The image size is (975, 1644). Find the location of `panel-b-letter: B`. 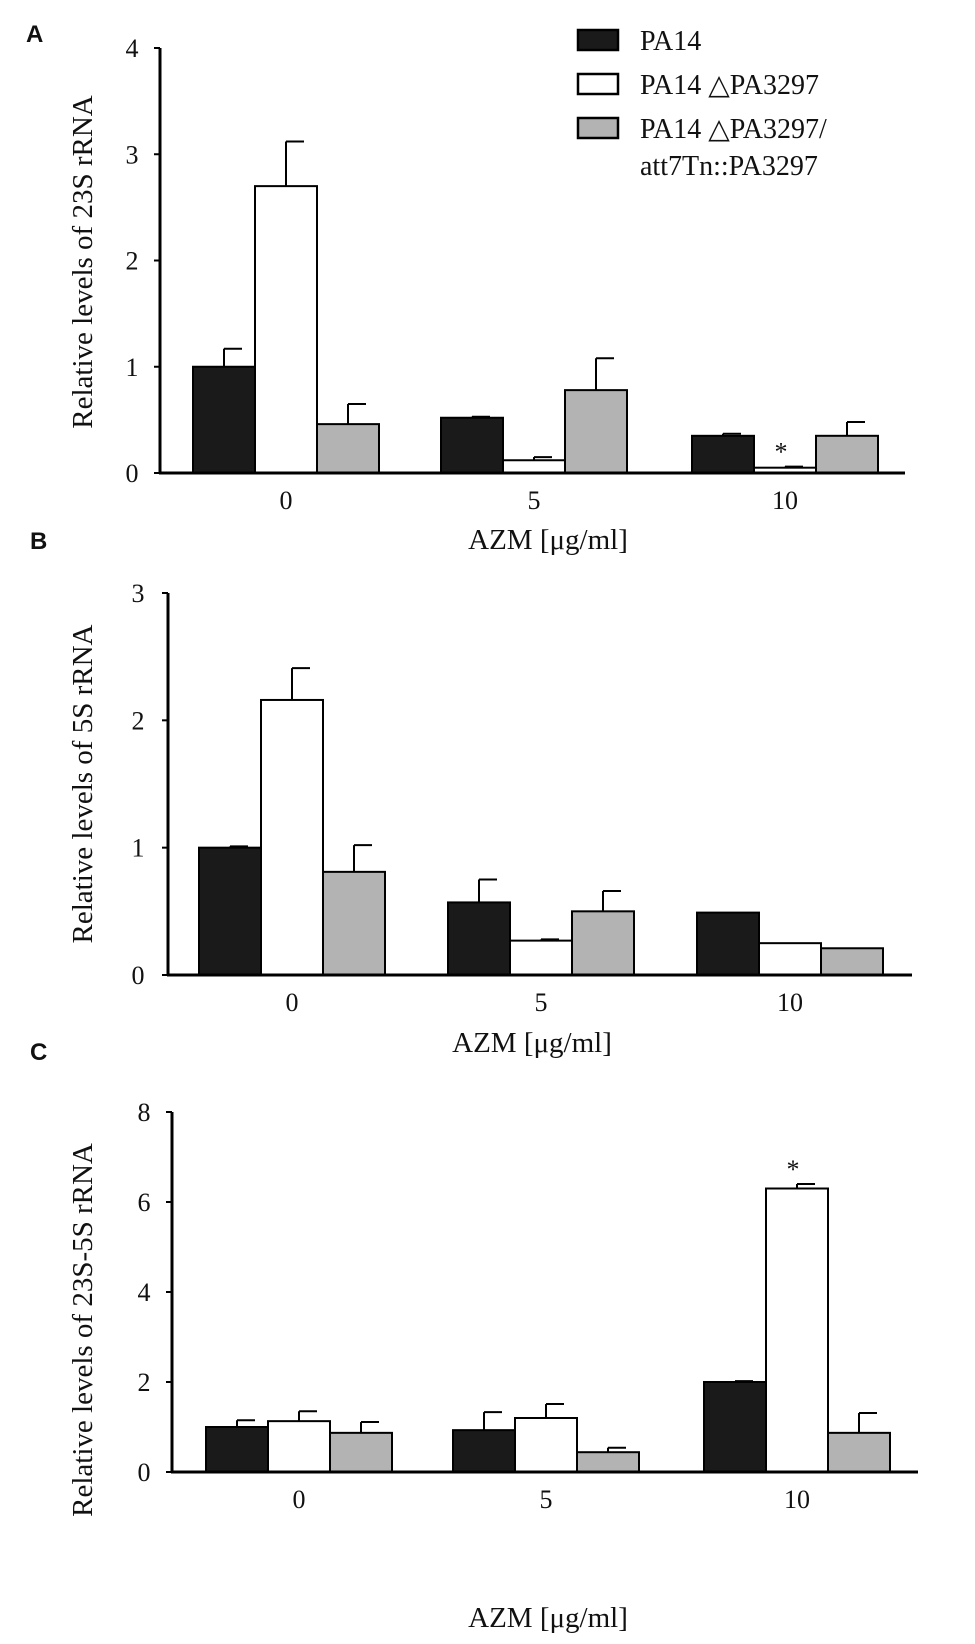

panel-b-letter: B is located at coordinates (38, 541).